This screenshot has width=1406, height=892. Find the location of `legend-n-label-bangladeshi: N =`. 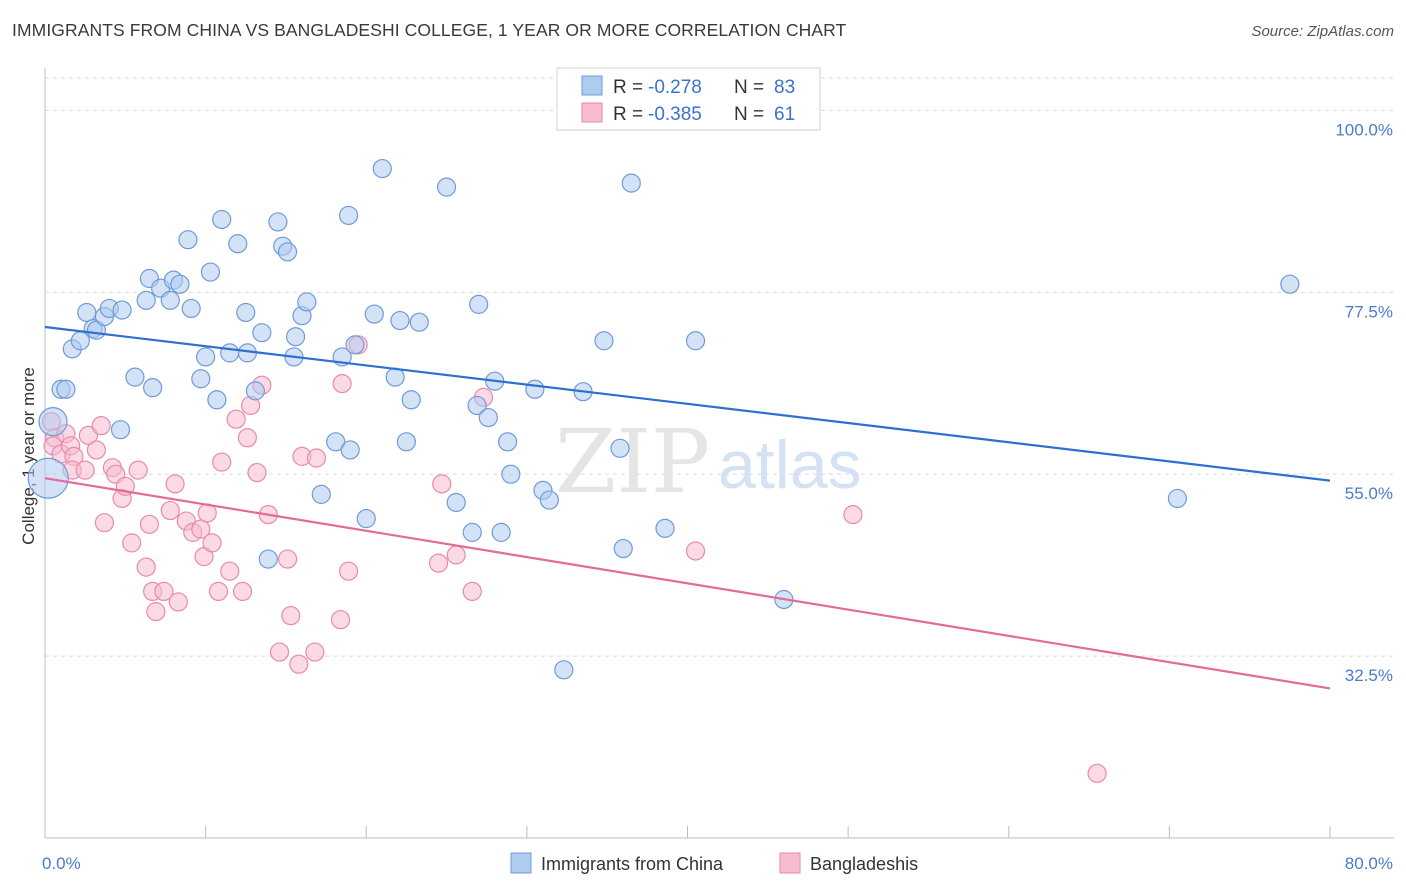

legend-n-label-bangladeshi: N = is located at coordinates (749, 114).